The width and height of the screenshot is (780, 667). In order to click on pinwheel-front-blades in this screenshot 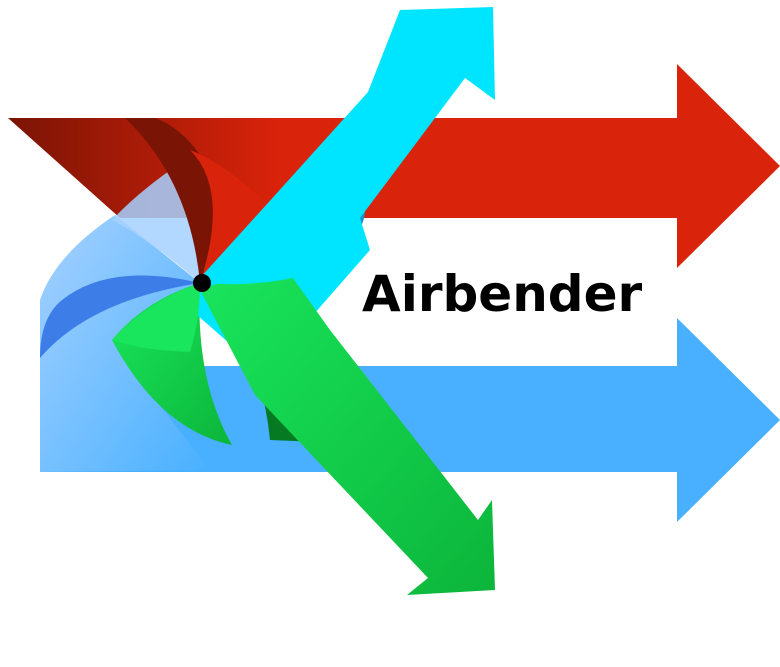, I will do `click(236, 282)`.